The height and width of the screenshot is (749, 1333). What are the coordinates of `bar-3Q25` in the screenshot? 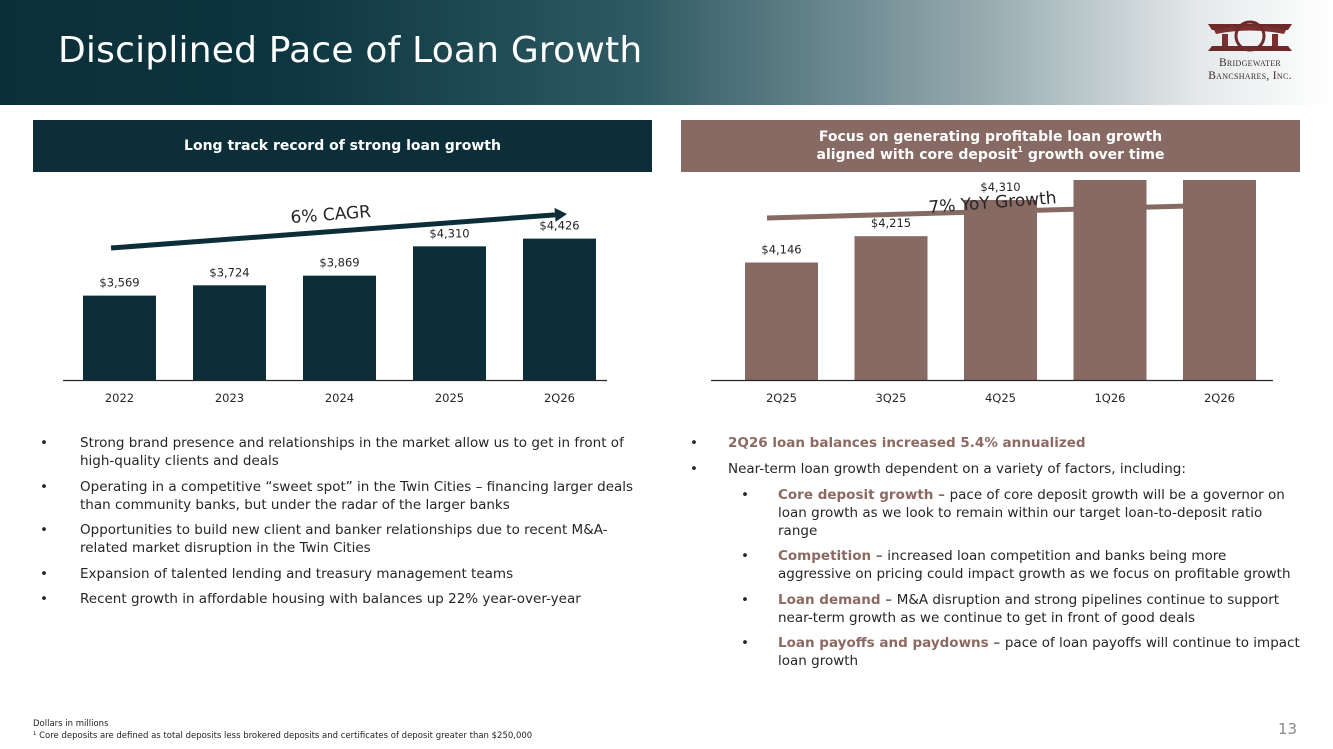 It's located at (891, 308).